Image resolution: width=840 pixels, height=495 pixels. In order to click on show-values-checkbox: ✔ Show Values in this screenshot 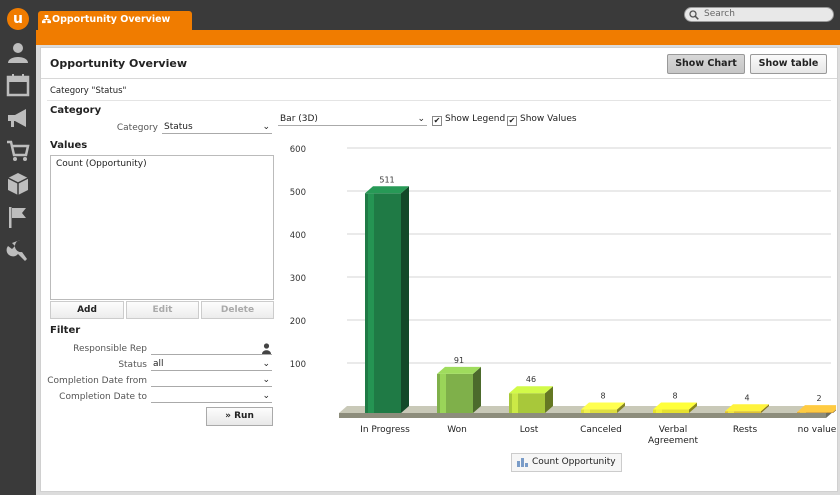, I will do `click(542, 120)`.